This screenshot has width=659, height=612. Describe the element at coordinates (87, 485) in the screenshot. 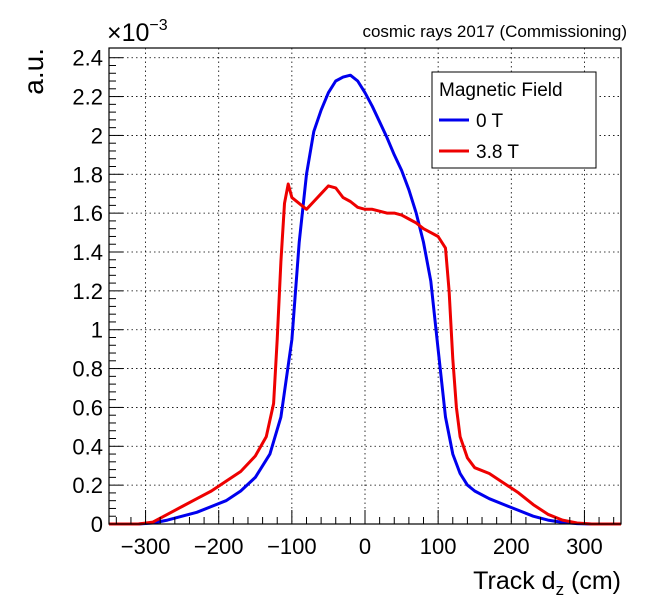

I see `y-tick-label-1: 0.2` at that location.